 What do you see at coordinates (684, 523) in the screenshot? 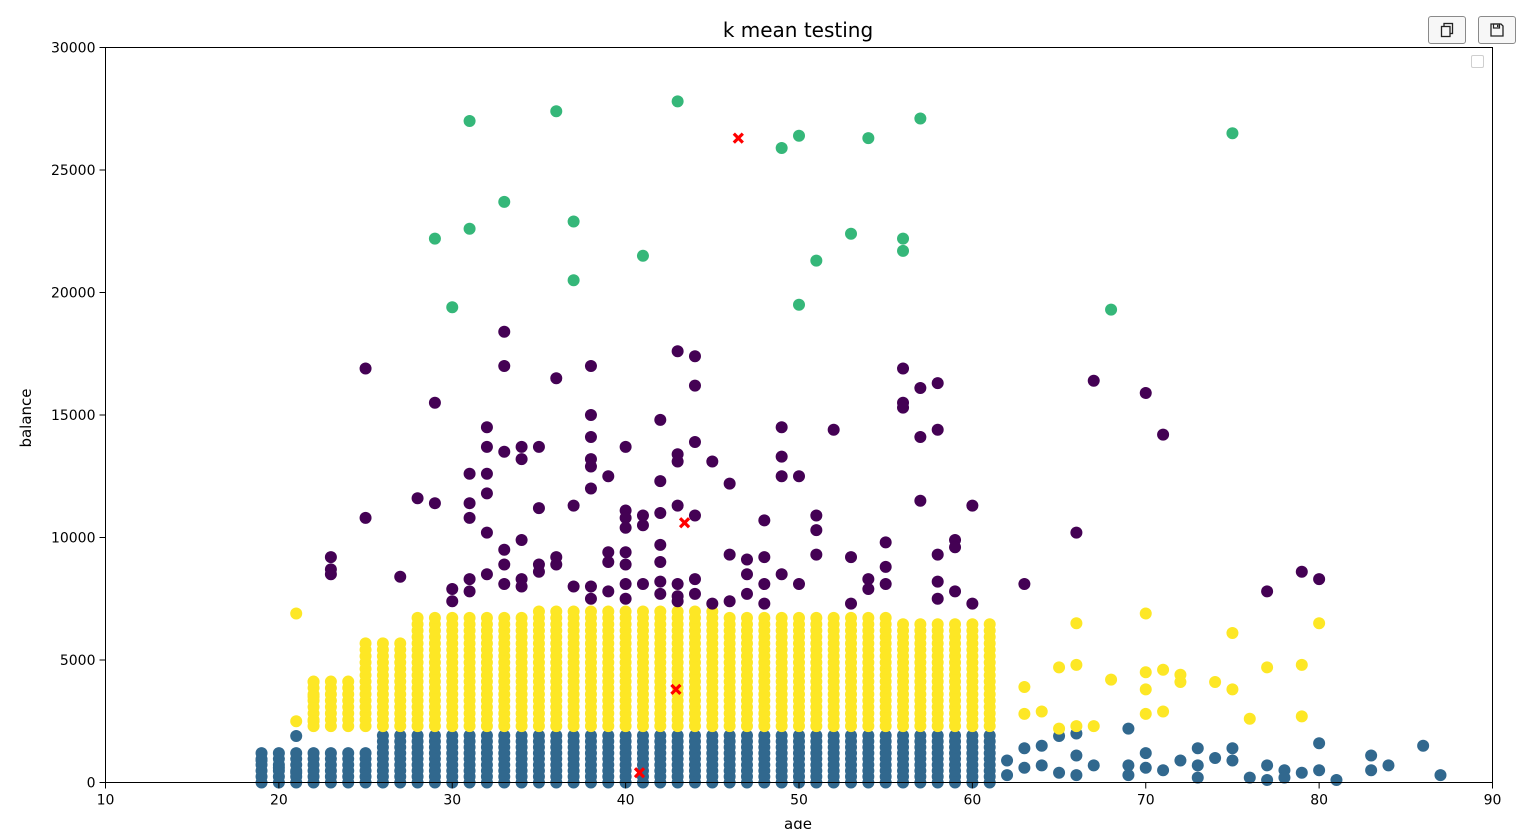
I see `centroid-marker` at bounding box center [684, 523].